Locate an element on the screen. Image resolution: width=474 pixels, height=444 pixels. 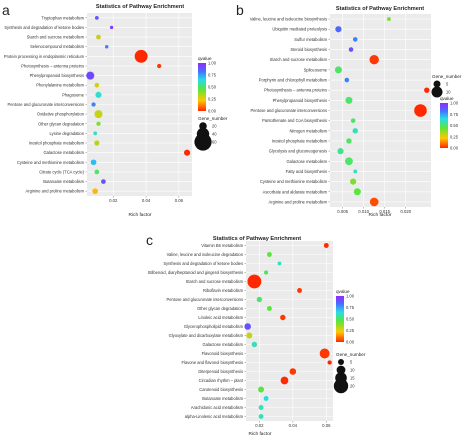
panel-label: c is located at coordinates (149, 240).